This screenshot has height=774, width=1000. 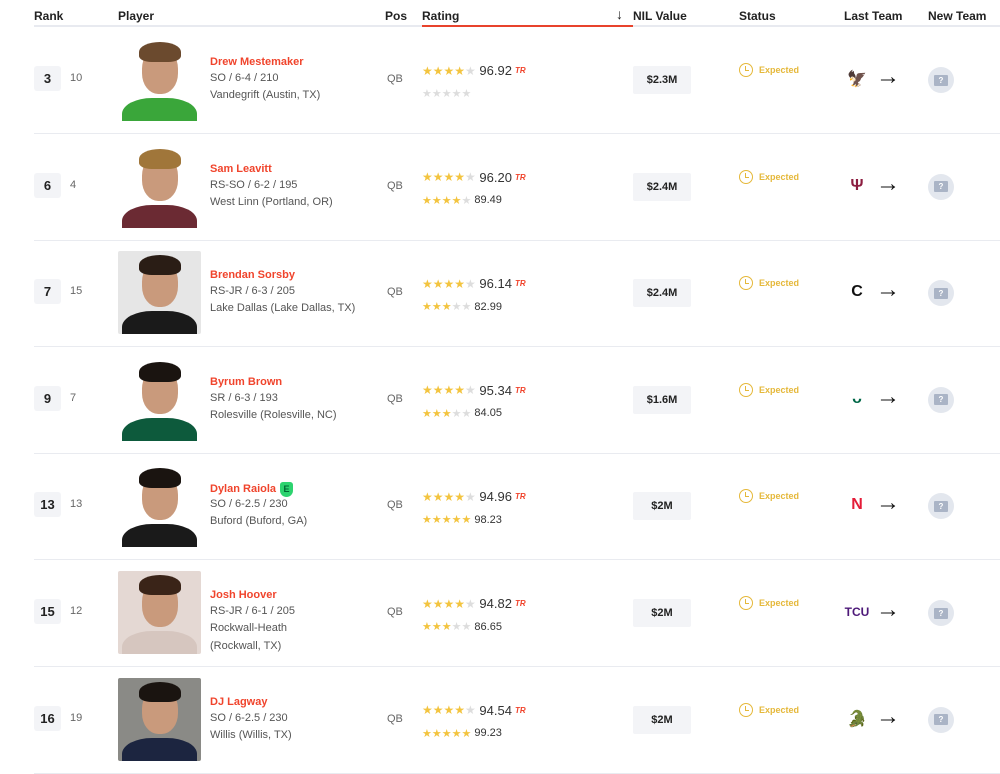 I want to click on player-name: Brendan Sorsby, so click(x=252, y=275).